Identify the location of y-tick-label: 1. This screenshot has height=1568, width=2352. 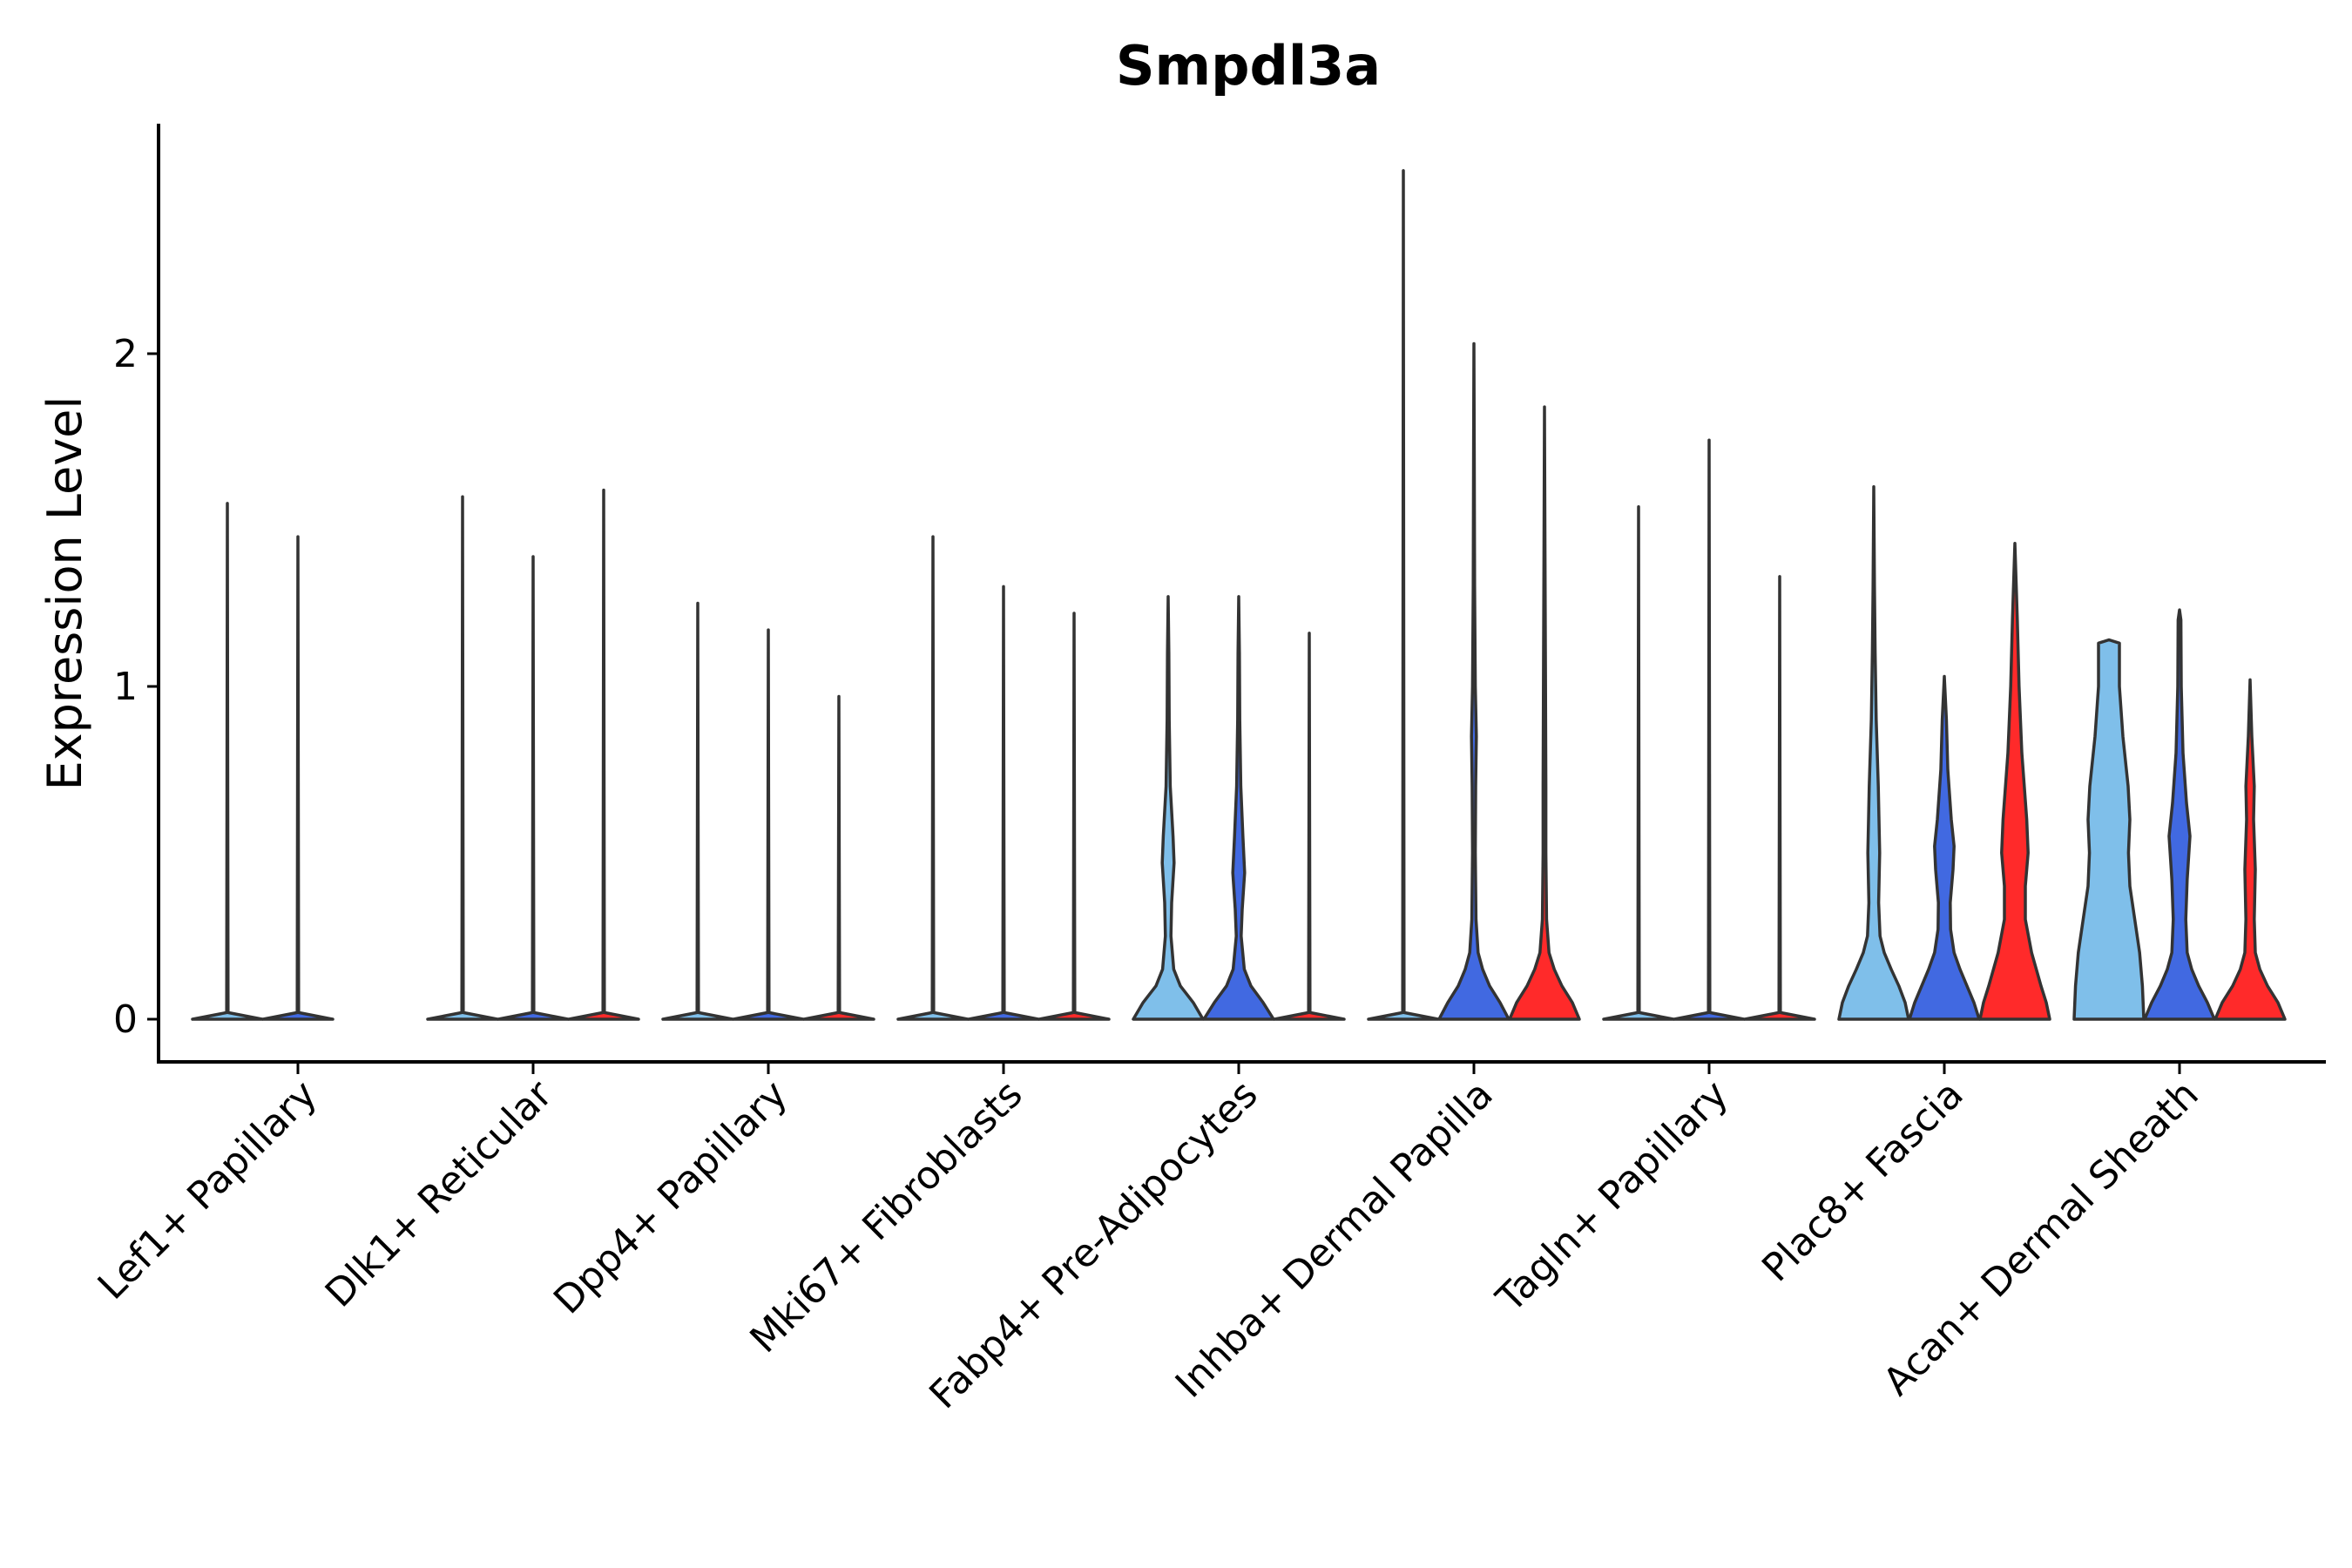
(125, 687).